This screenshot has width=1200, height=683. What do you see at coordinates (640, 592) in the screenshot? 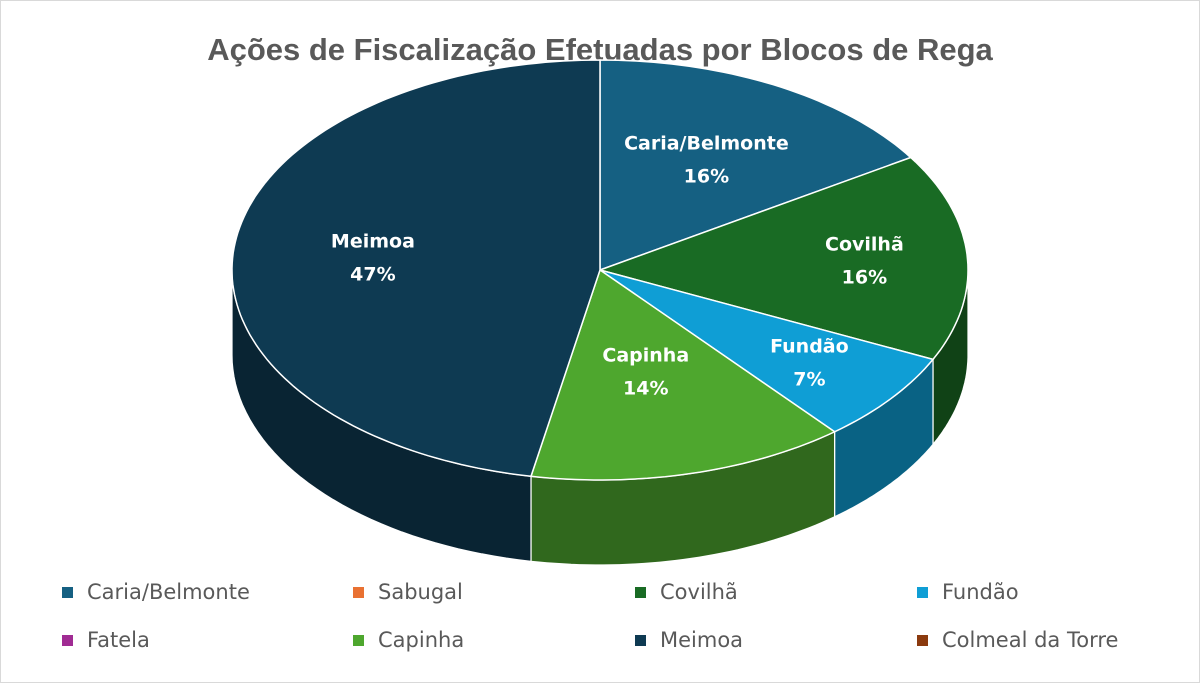
I see `legend-swatch-covilha` at bounding box center [640, 592].